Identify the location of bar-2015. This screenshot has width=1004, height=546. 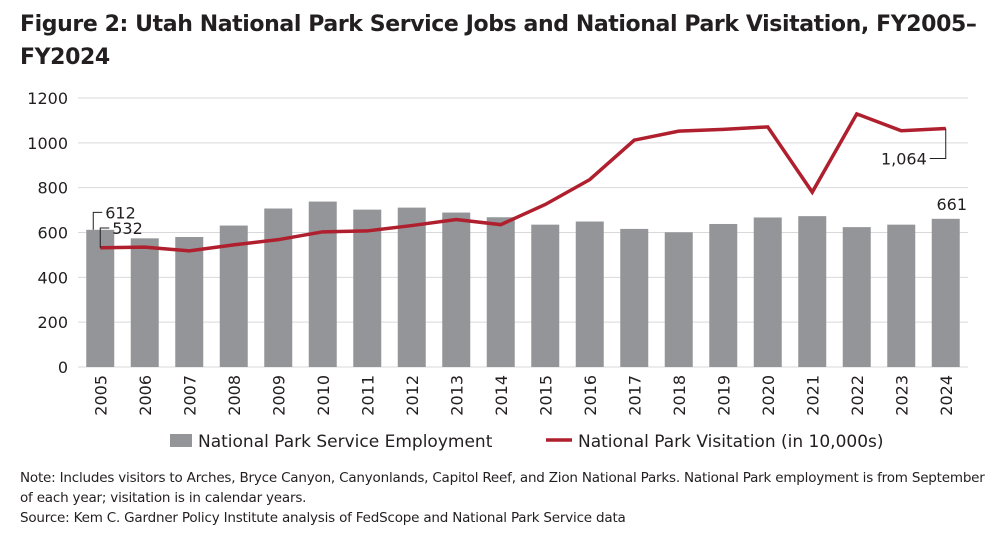
(545, 295).